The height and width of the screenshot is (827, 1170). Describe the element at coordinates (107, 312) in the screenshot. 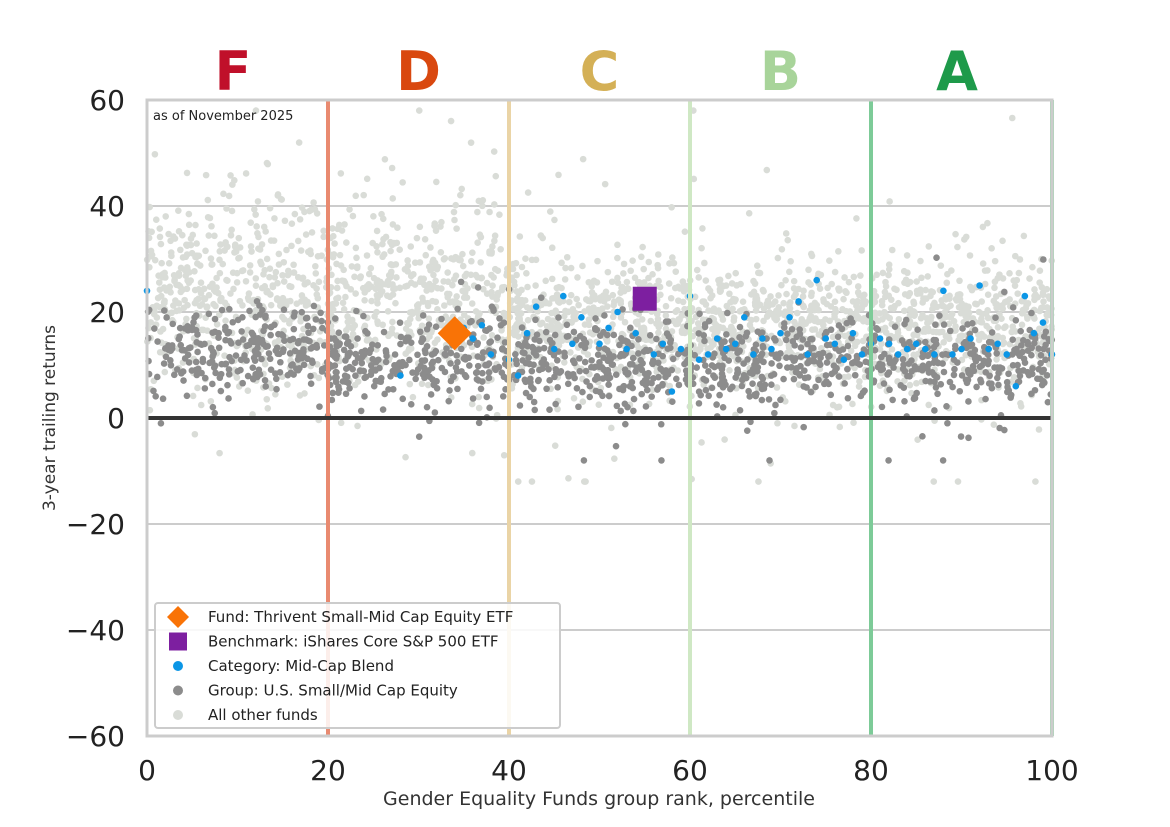

I see `y-tick-label: 20` at that location.